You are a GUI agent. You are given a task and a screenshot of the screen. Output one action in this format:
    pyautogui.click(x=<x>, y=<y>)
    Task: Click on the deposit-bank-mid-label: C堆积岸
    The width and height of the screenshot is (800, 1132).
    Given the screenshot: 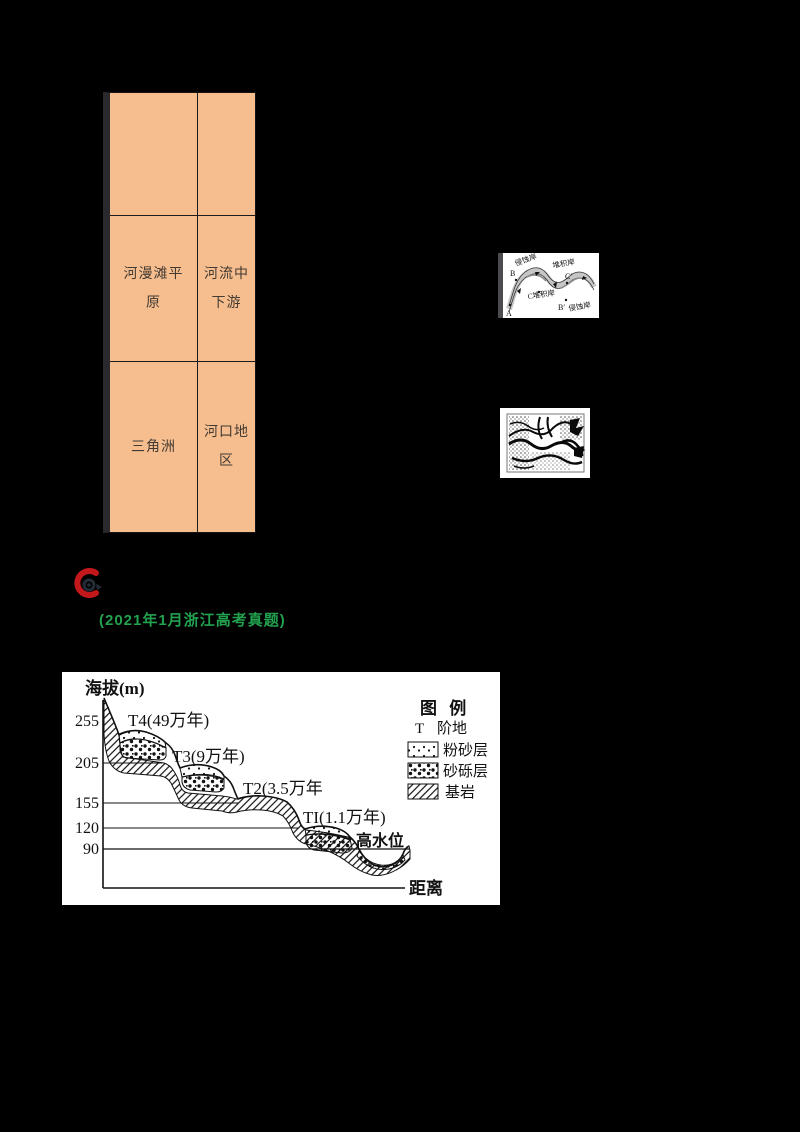 What is the action you would take?
    pyautogui.click(x=541, y=294)
    